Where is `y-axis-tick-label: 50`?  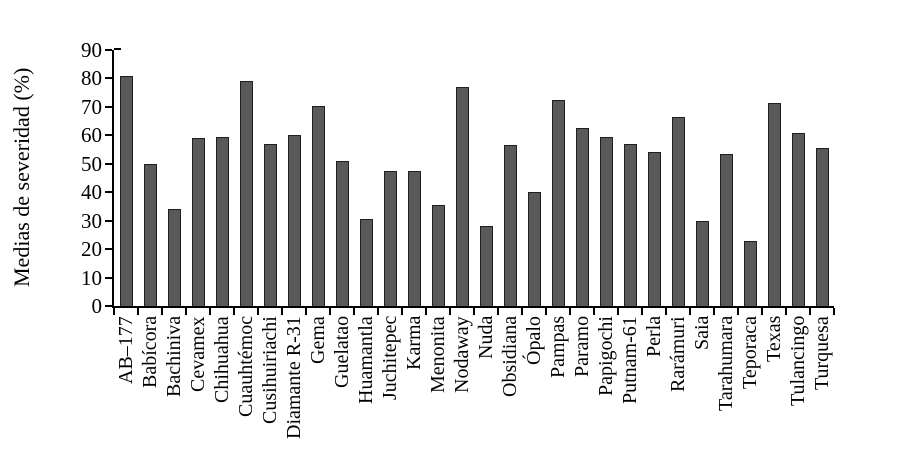 y-axis-tick-label: 50 is located at coordinates (91, 163).